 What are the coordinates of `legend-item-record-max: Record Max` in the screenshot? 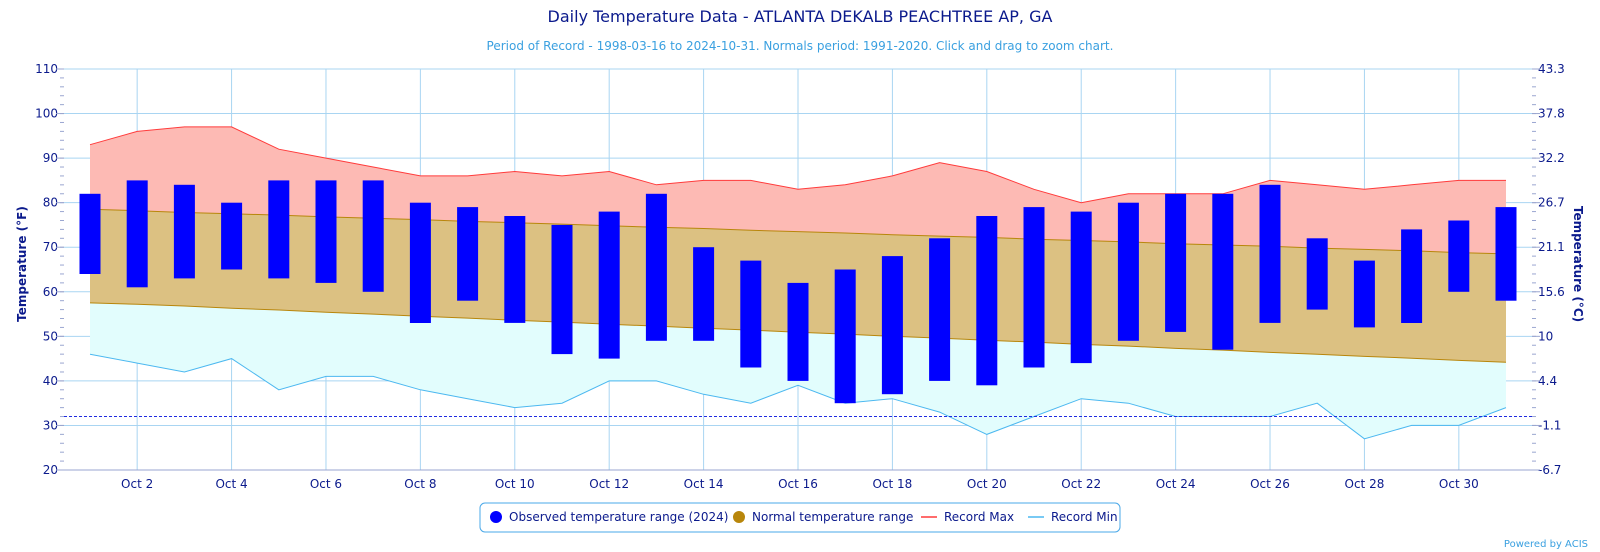 It's located at (967, 517).